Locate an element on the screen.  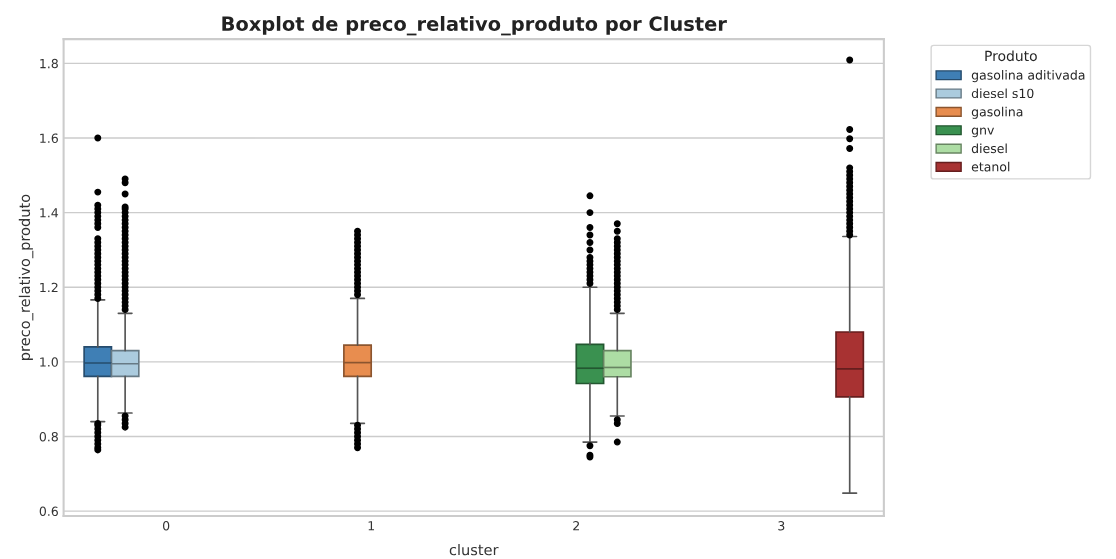
y-tick-label: 1.2 is located at coordinates (49, 287).